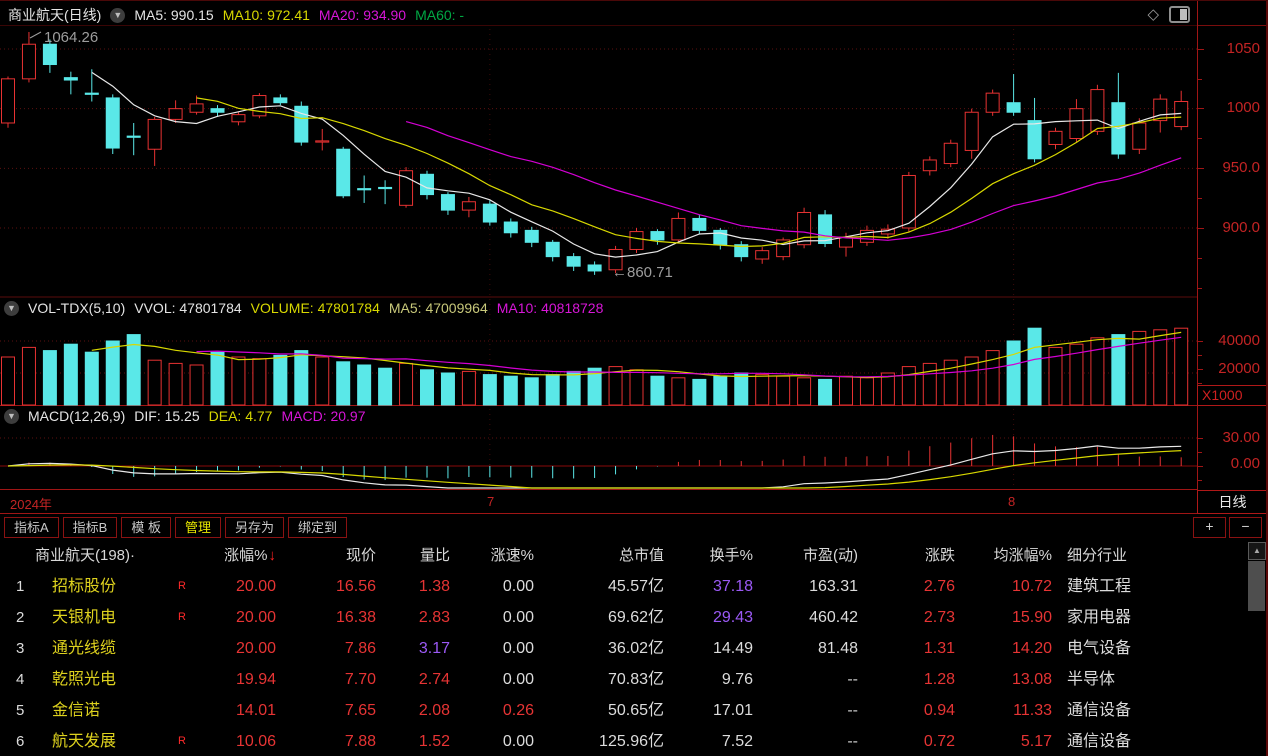  Describe the element at coordinates (20, 617) in the screenshot. I see `rank: 2` at that location.